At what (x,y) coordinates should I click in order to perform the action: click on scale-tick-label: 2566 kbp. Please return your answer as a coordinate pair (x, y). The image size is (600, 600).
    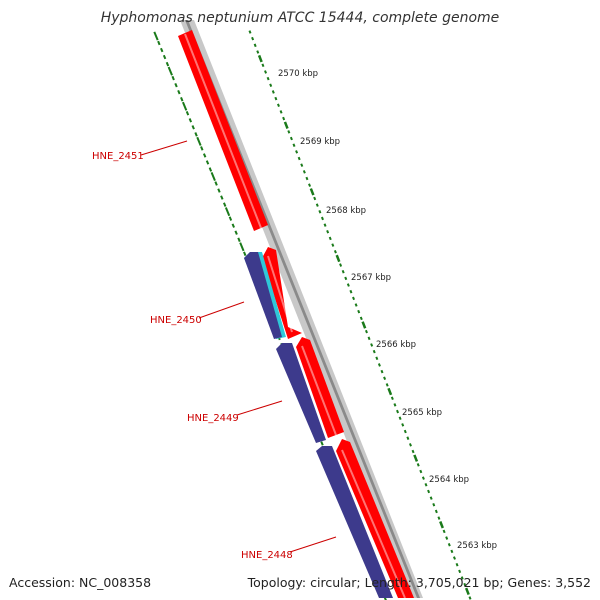
    Looking at the image, I should click on (396, 345).